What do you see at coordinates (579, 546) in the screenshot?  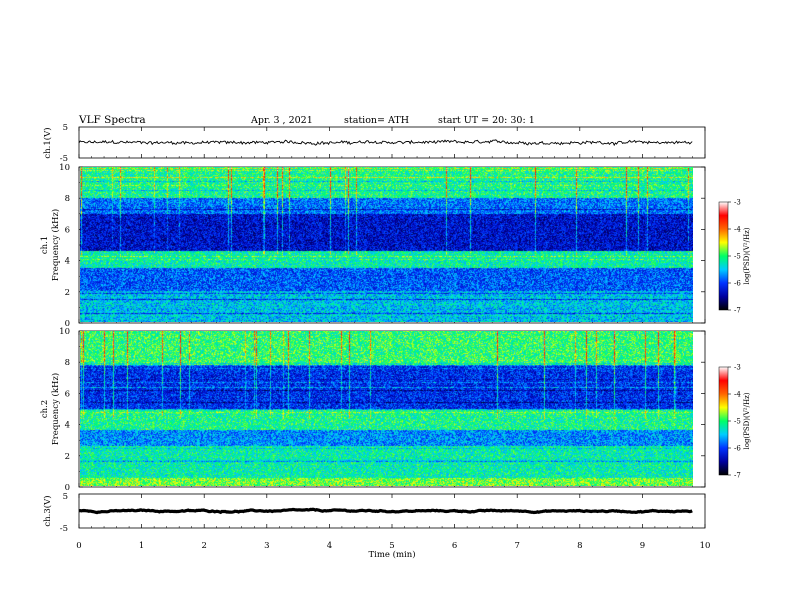 I see `x-tick-label: 8` at bounding box center [579, 546].